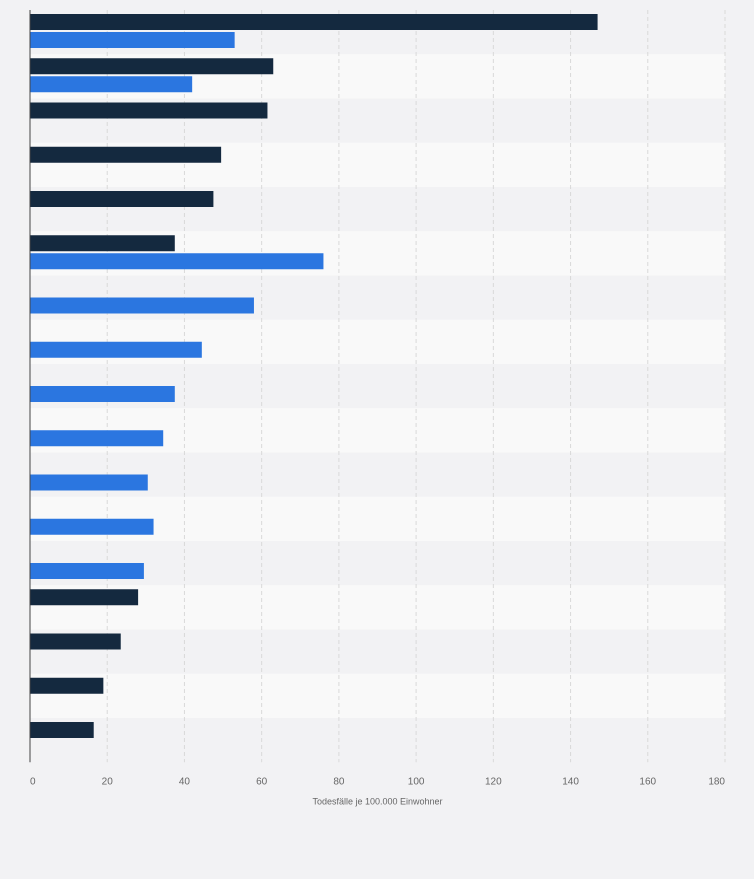  I want to click on x-tick-label: 80, so click(339, 781).